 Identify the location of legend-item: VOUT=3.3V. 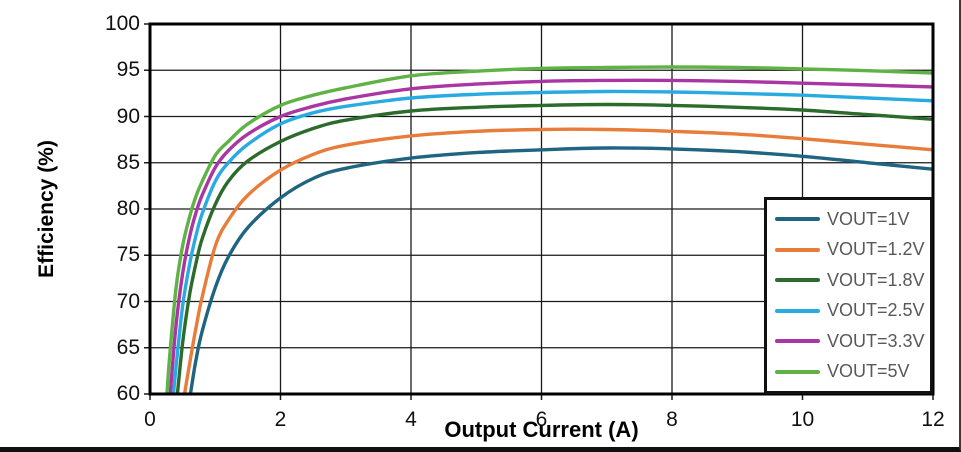
(852, 341).